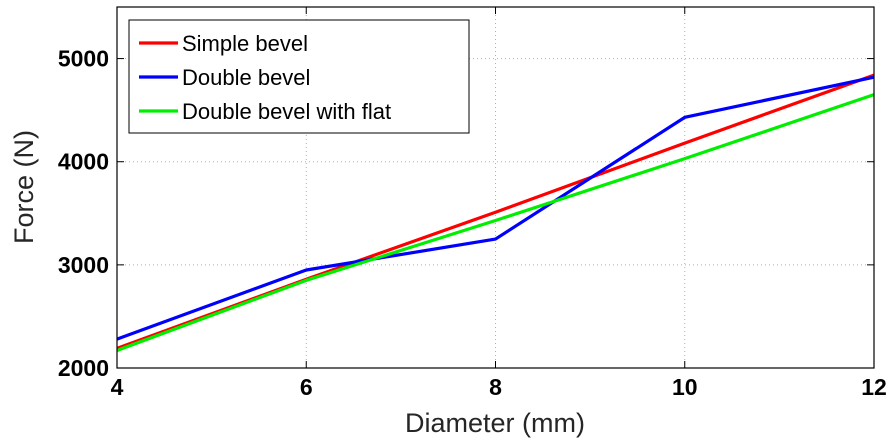  What do you see at coordinates (286, 111) in the screenshot?
I see `legend-label: Double bevel with flat` at bounding box center [286, 111].